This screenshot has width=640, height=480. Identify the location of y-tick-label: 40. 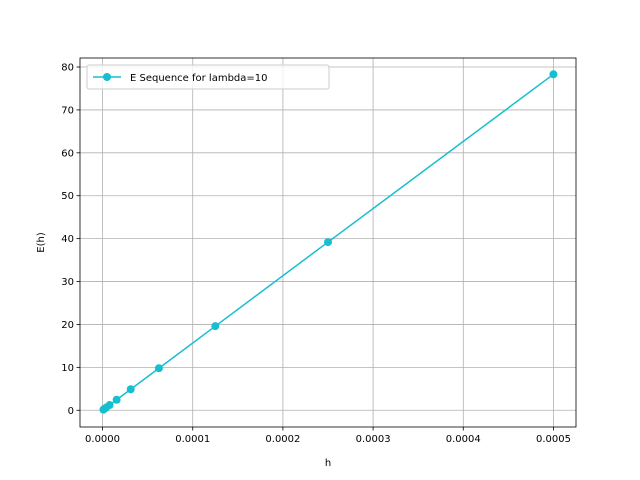
(67, 239).